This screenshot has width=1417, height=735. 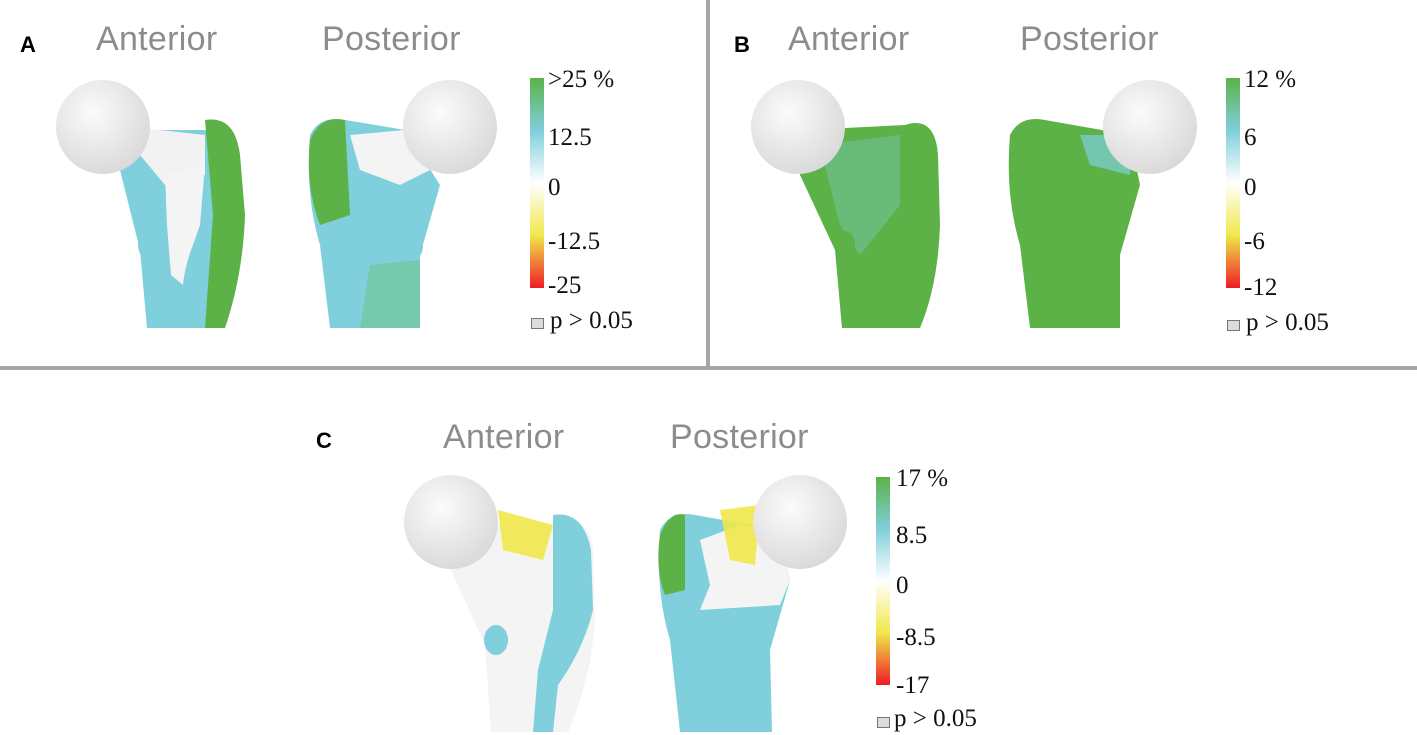 I want to click on colorbar-lower-label: -12.5, so click(x=574, y=241).